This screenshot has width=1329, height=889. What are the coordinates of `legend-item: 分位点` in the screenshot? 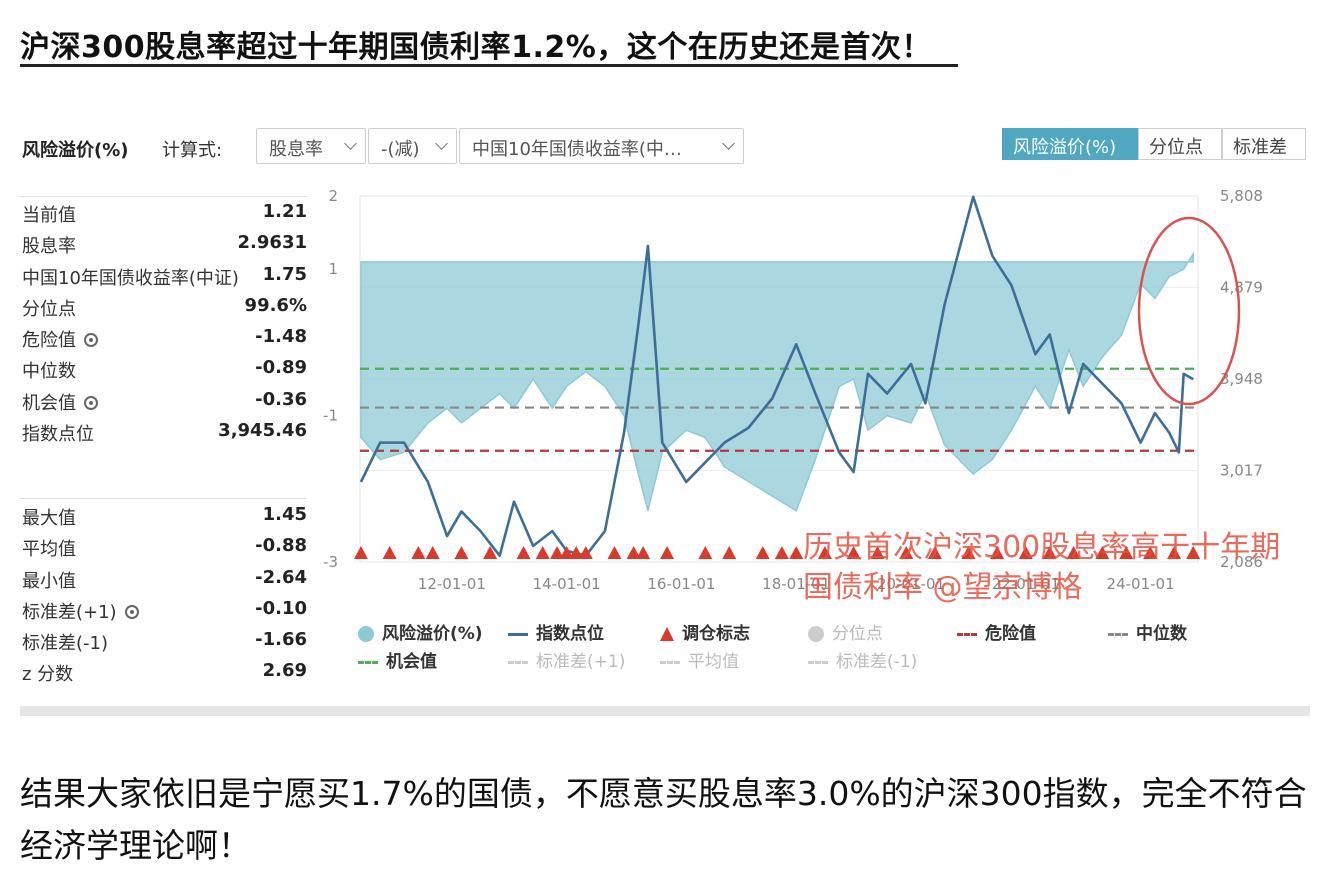 It's located at (845, 631).